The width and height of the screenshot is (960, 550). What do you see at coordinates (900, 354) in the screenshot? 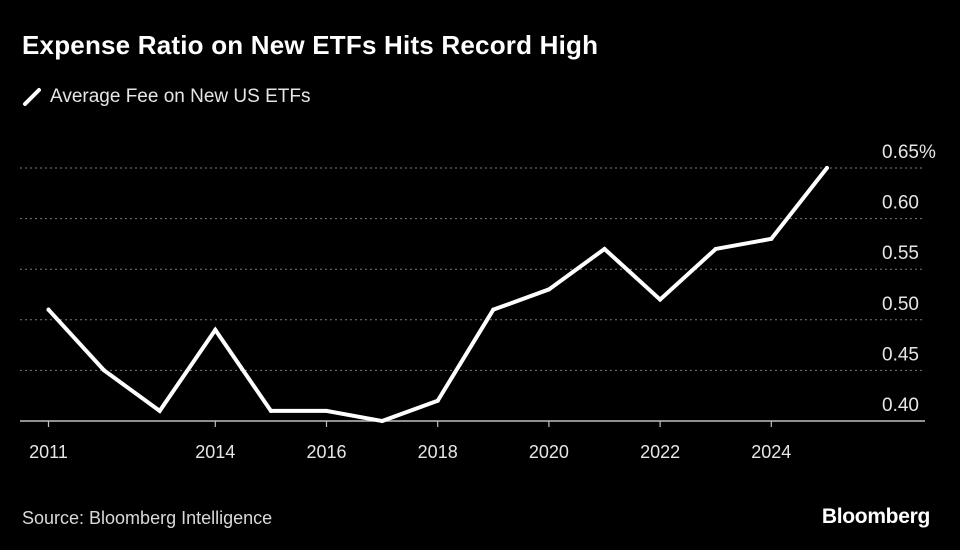
I see `y-tick-label: 0.45` at bounding box center [900, 354].